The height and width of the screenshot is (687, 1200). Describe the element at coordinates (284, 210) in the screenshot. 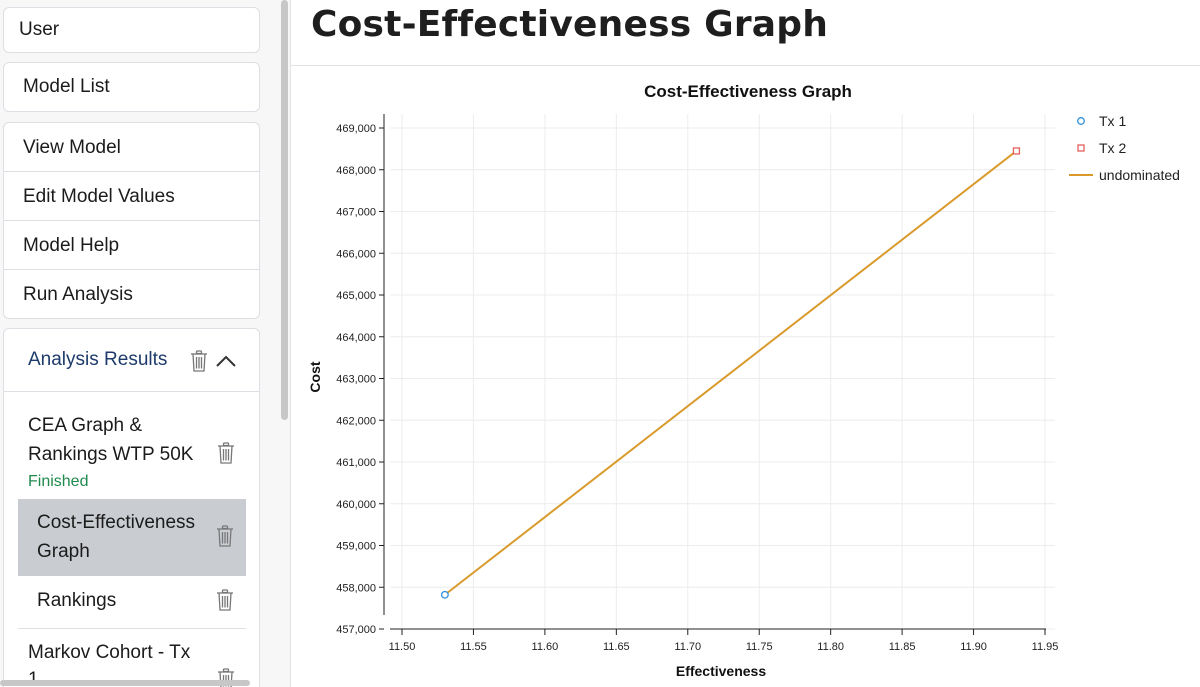

I see `sidebar-vertical-scrollbar` at that location.